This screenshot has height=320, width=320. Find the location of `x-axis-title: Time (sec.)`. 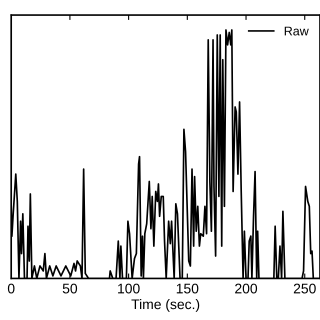

x-axis-title: Time (sec.) is located at coordinates (165, 305).